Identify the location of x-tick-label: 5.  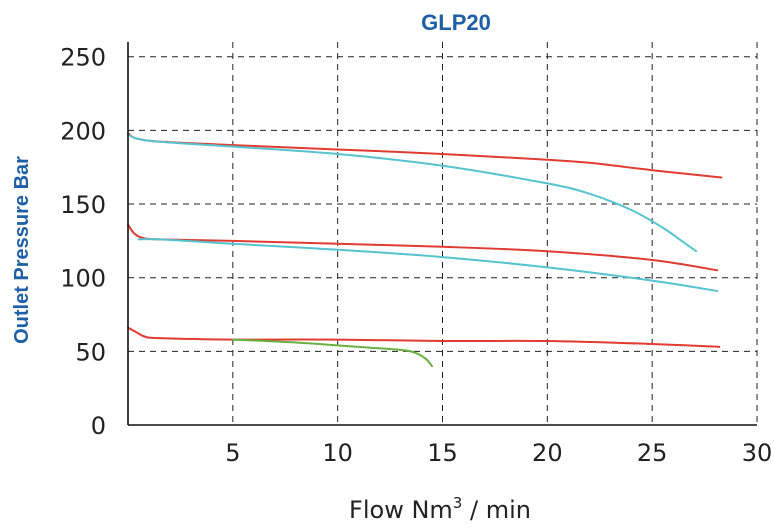
(232, 453).